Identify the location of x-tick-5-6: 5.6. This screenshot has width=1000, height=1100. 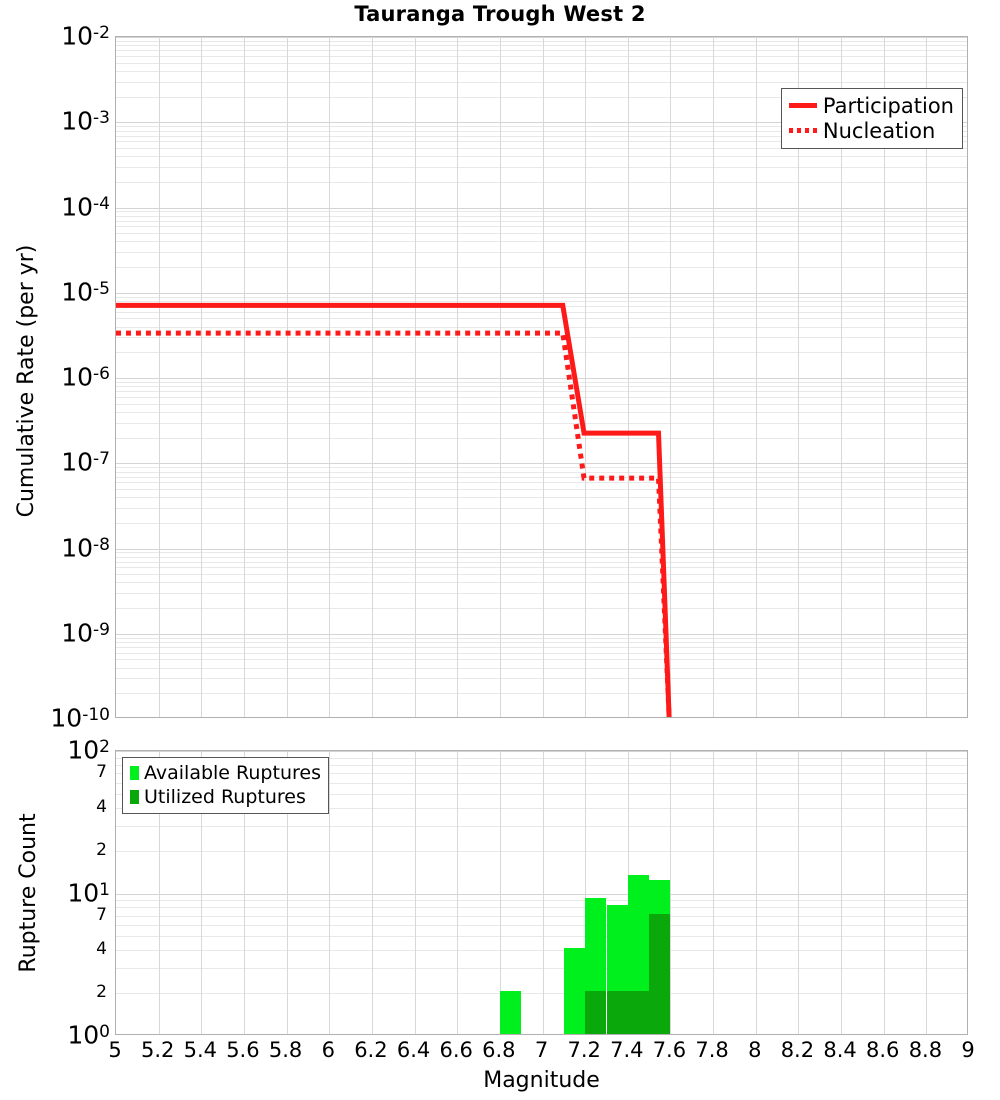
(243, 1050).